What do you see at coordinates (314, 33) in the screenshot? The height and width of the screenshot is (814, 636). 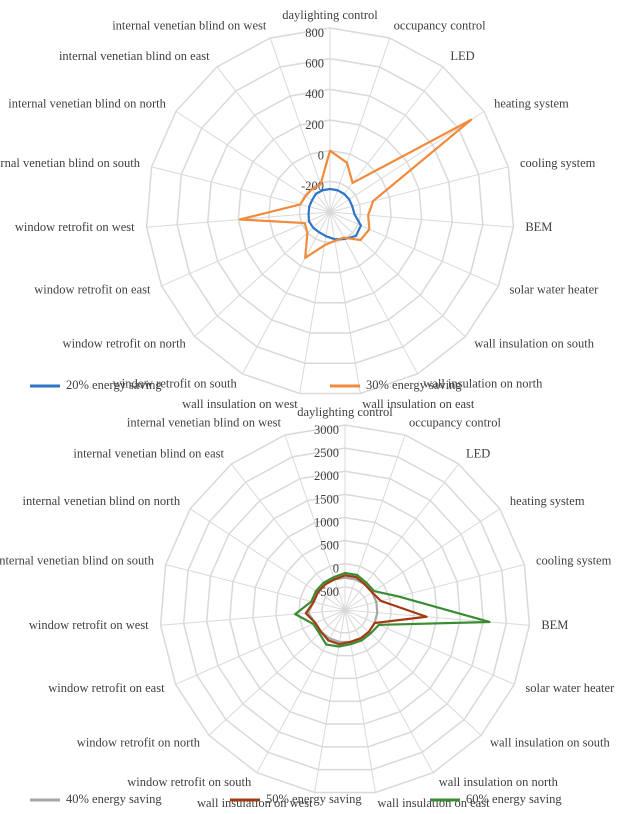 I see `r-tick-label: 800` at bounding box center [314, 33].